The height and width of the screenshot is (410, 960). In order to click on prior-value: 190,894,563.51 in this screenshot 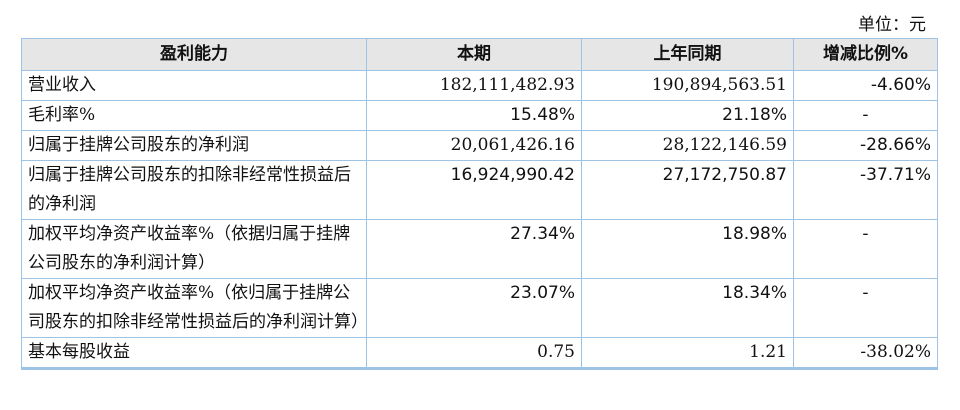, I will do `click(687, 85)`.